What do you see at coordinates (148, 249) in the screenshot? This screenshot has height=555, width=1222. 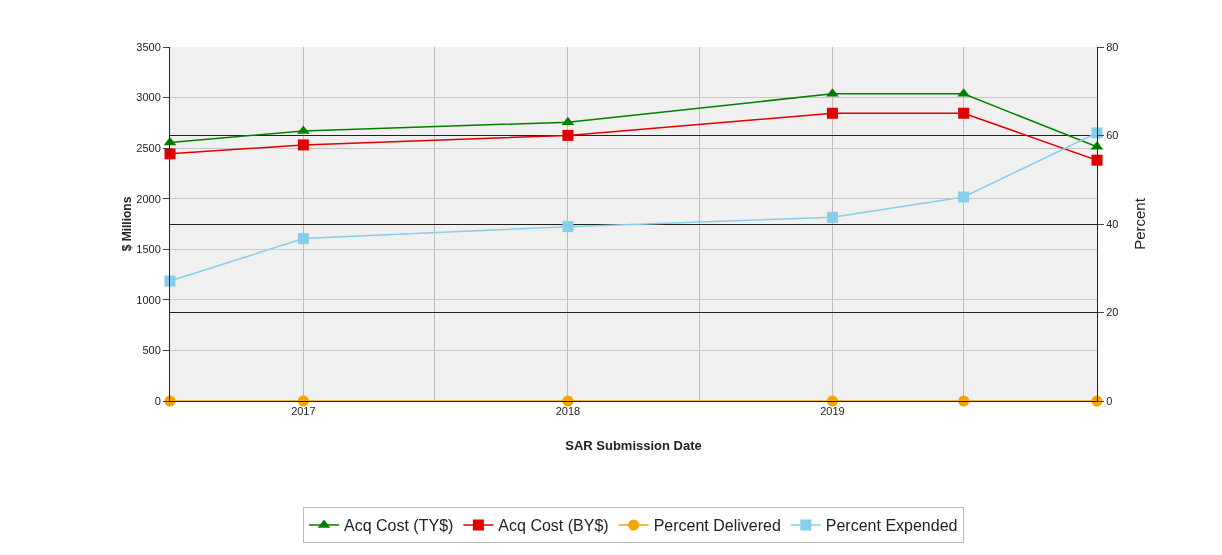 I see `y-tick-label: 1500` at bounding box center [148, 249].